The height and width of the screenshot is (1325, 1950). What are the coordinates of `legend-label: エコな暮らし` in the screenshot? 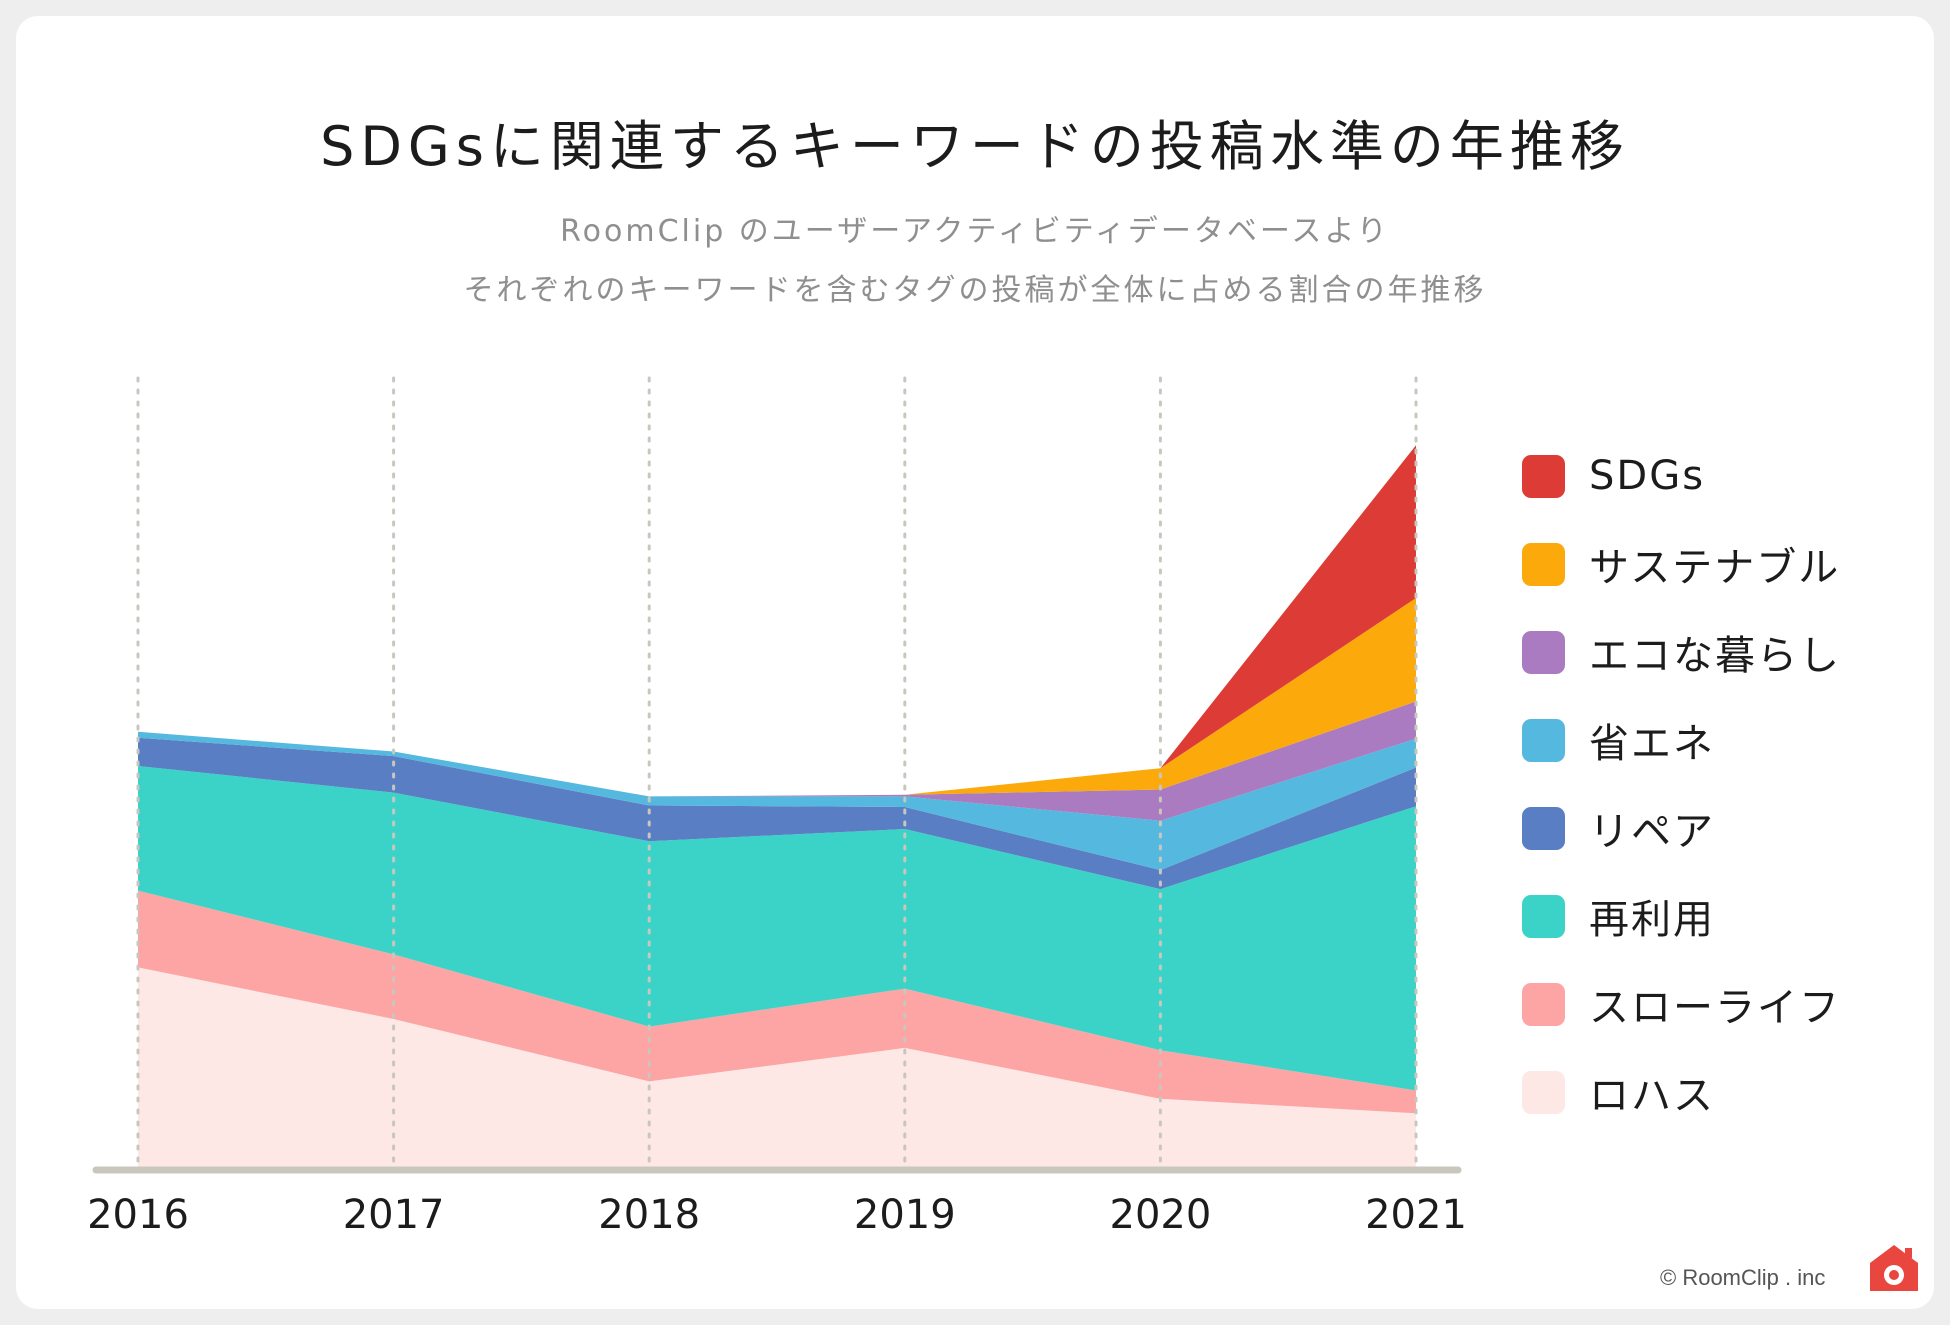 It's located at (1715, 656).